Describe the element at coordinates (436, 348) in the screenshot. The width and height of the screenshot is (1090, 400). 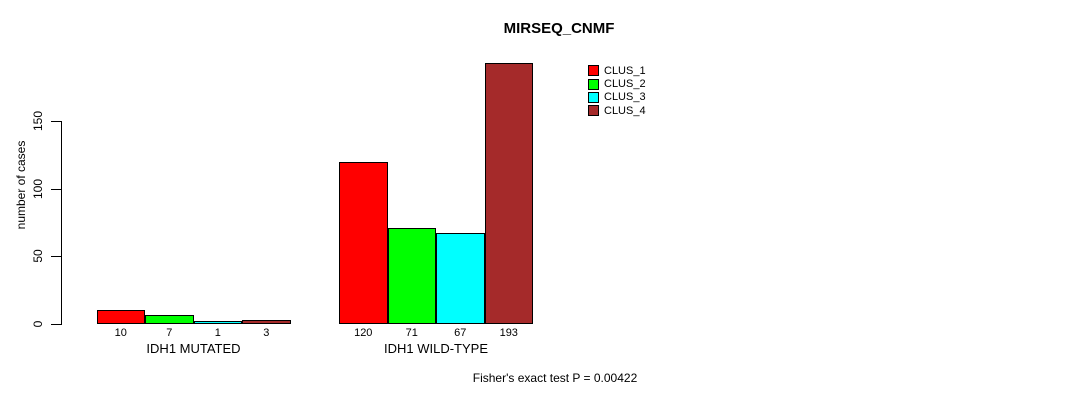
I see `group-label-idh1-wild-type: IDH1 WILD-TYPE` at that location.